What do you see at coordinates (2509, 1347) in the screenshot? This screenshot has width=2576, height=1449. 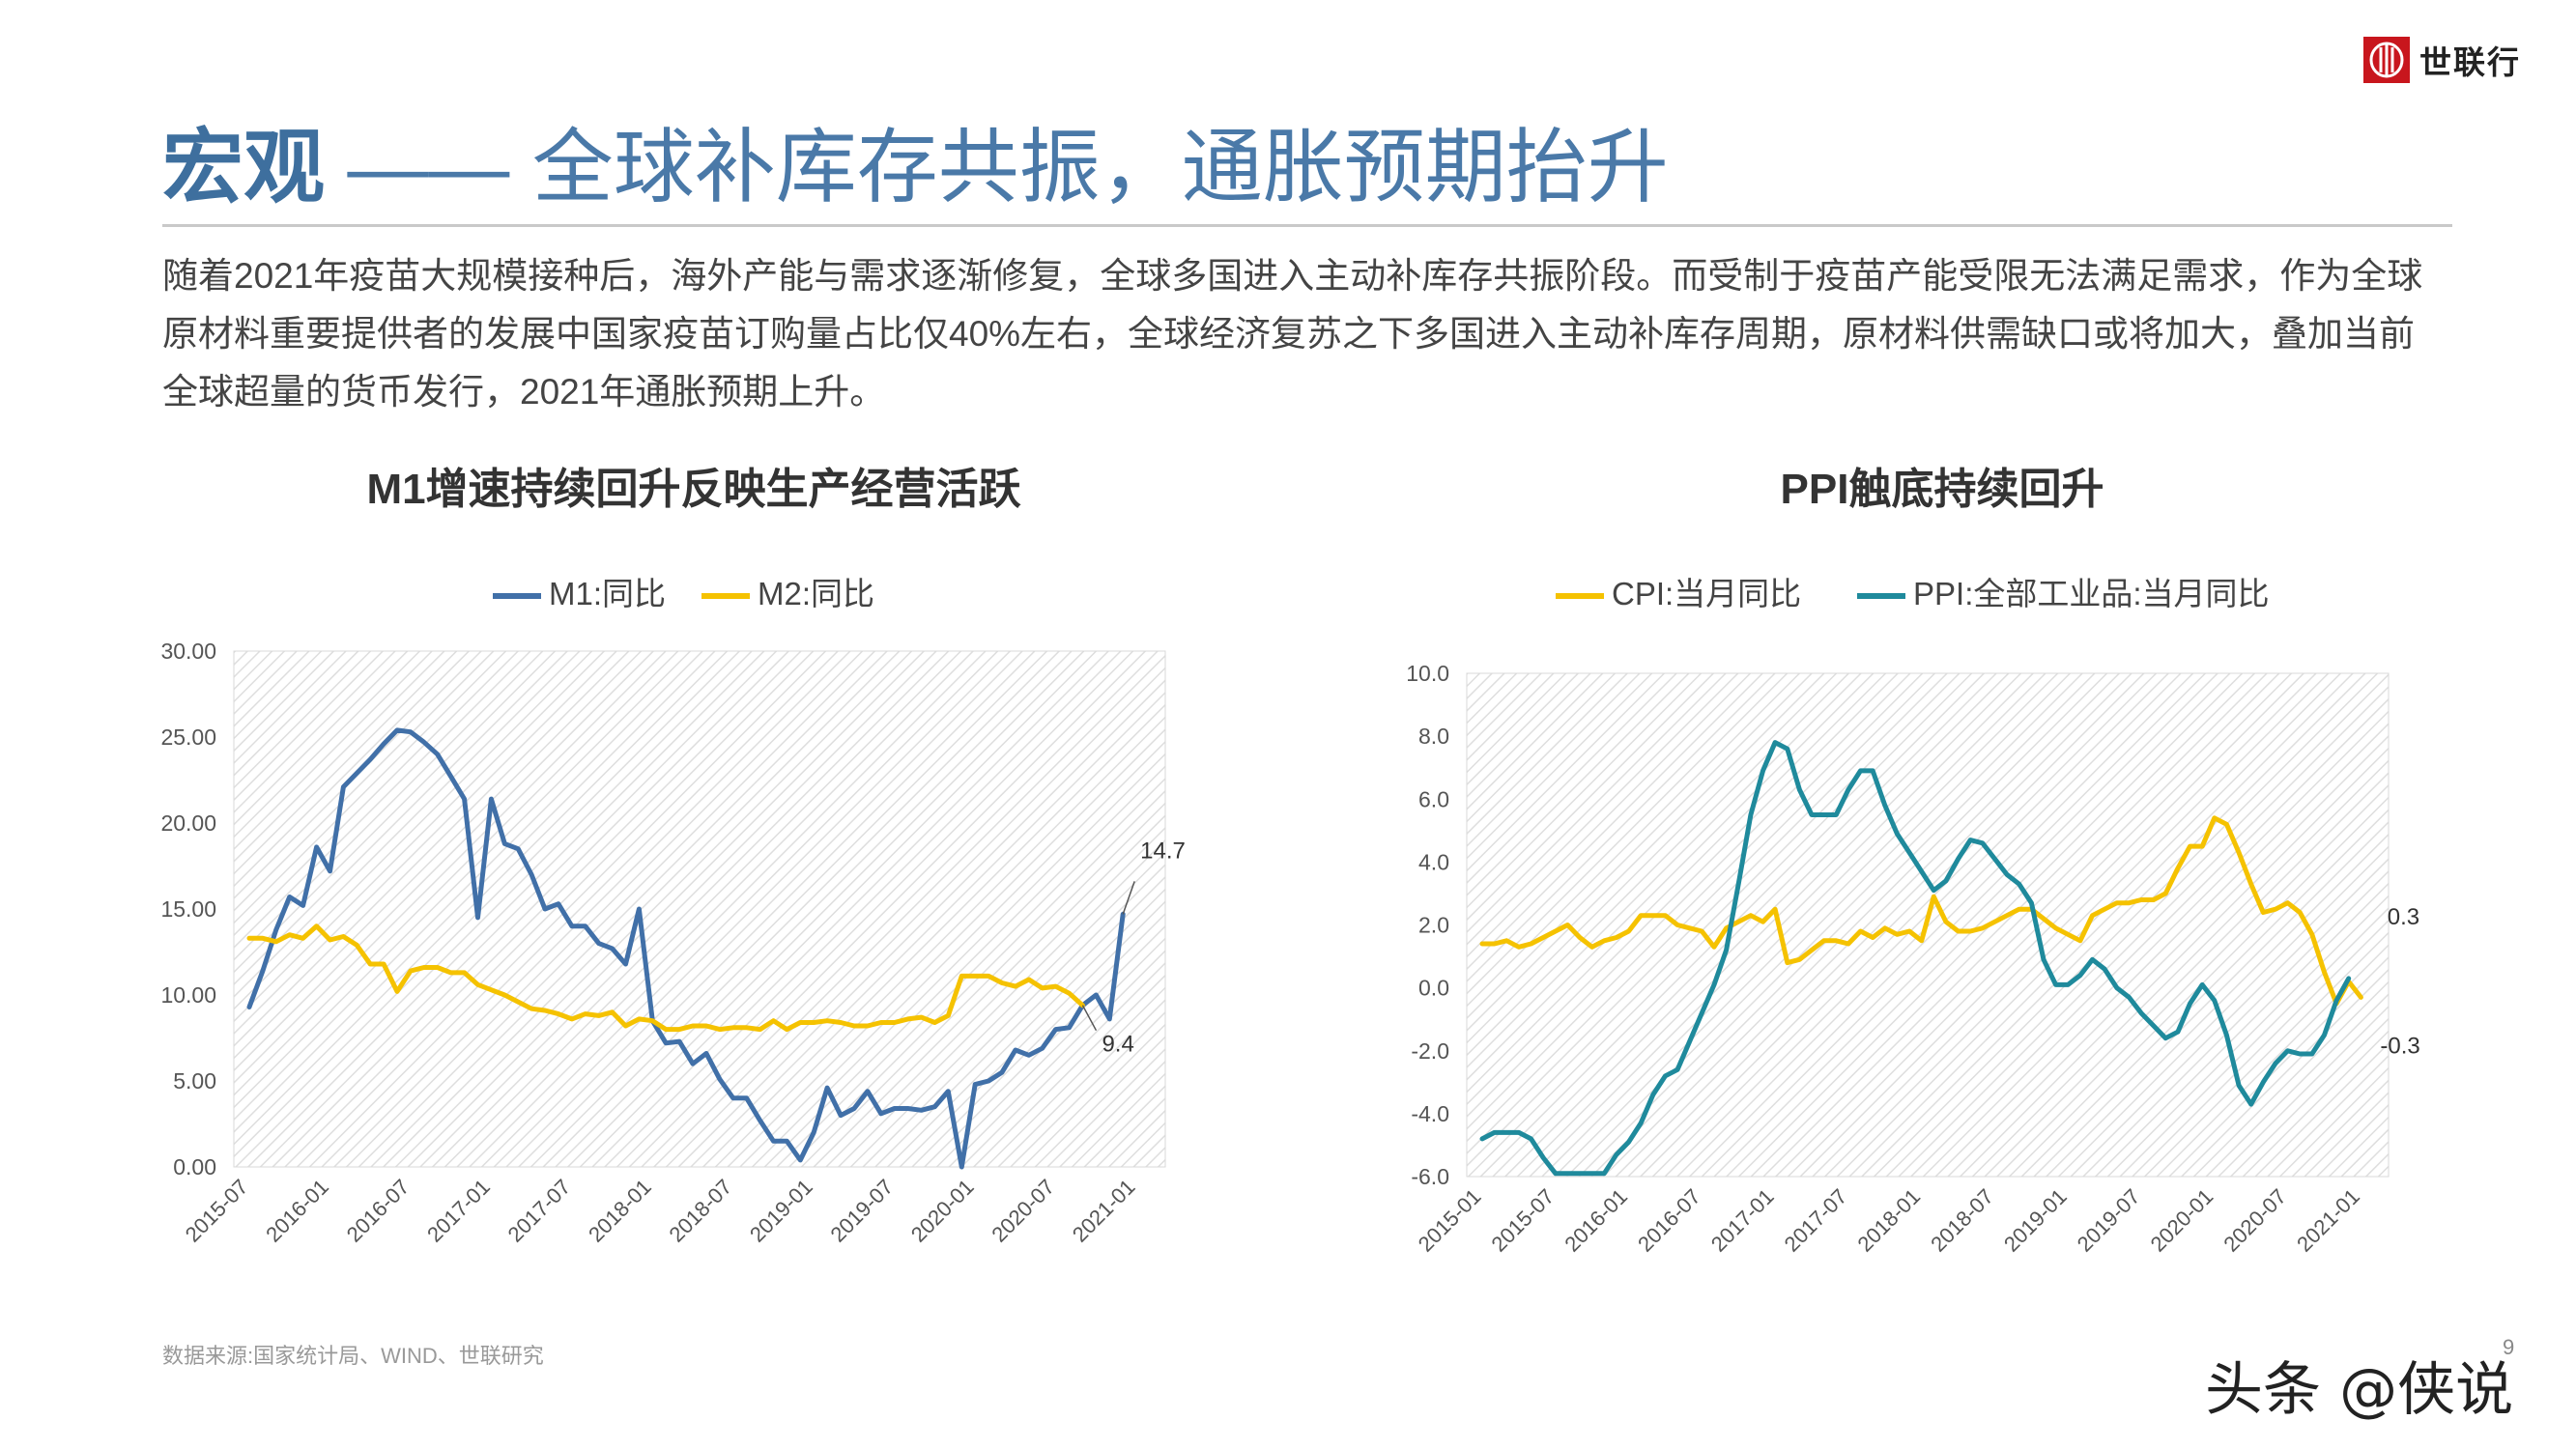 I see `page-number: 9` at bounding box center [2509, 1347].